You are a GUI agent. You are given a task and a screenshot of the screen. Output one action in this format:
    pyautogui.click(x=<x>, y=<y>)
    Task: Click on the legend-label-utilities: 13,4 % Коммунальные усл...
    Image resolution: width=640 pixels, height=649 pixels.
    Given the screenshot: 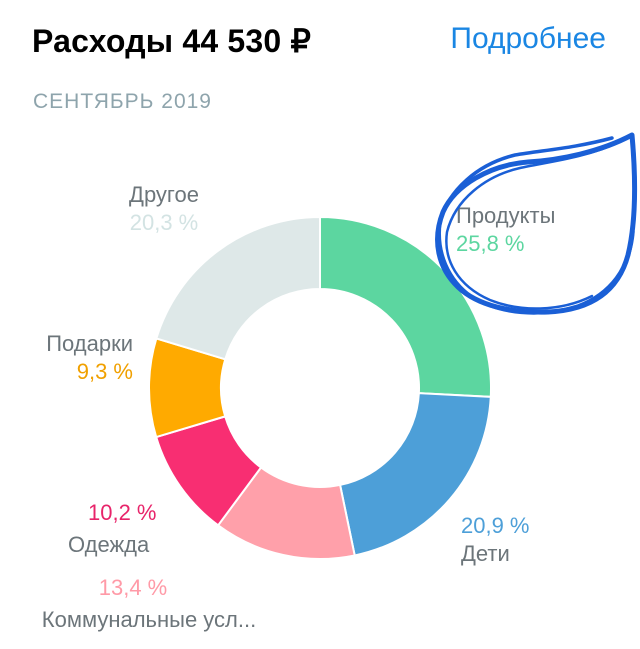 What is the action you would take?
    pyautogui.click(x=149, y=604)
    